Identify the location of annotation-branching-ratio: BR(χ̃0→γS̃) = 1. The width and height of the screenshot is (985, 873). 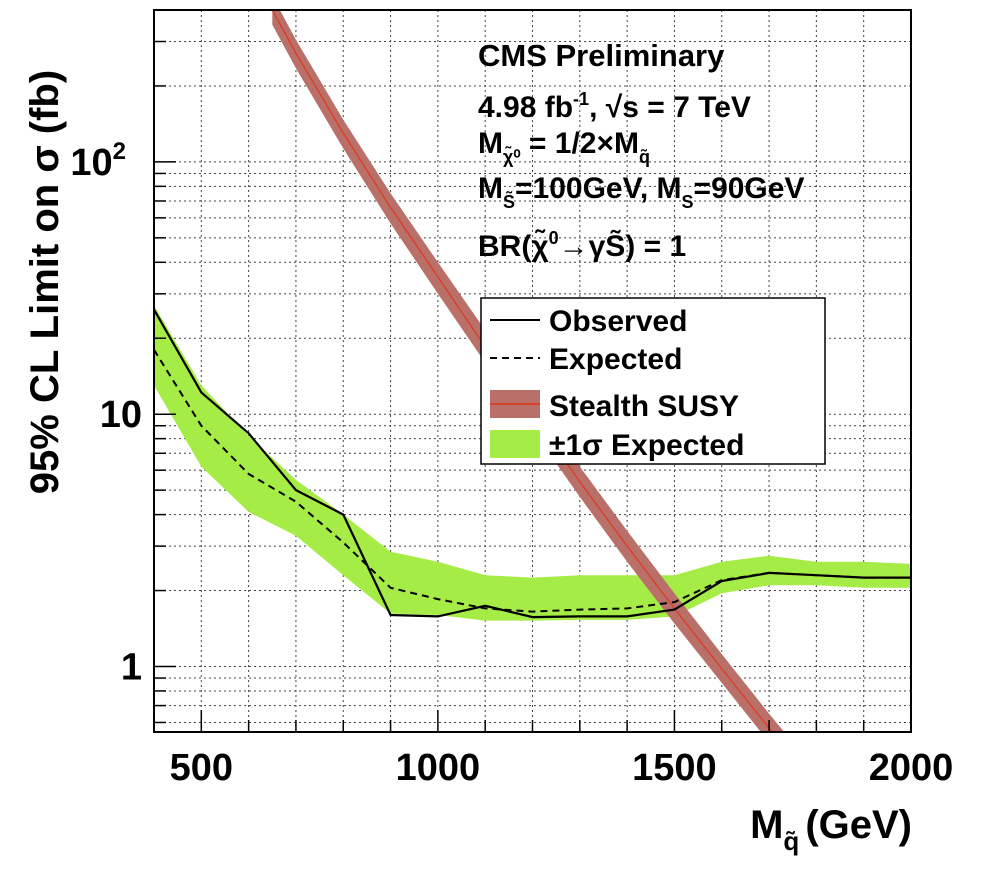
(582, 245).